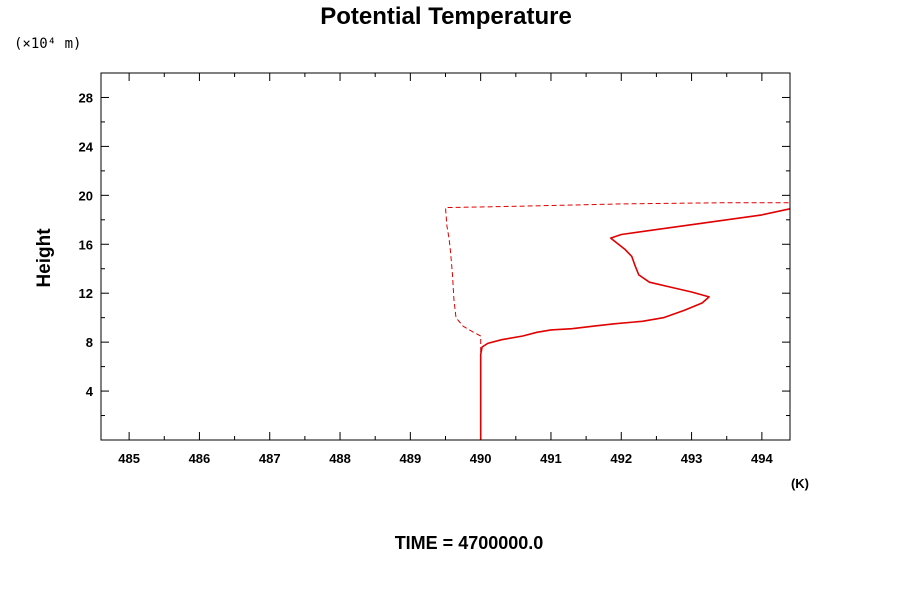 This screenshot has height=600, width=900. Describe the element at coordinates (86, 293) in the screenshot. I see `y-tick-label: 12` at that location.